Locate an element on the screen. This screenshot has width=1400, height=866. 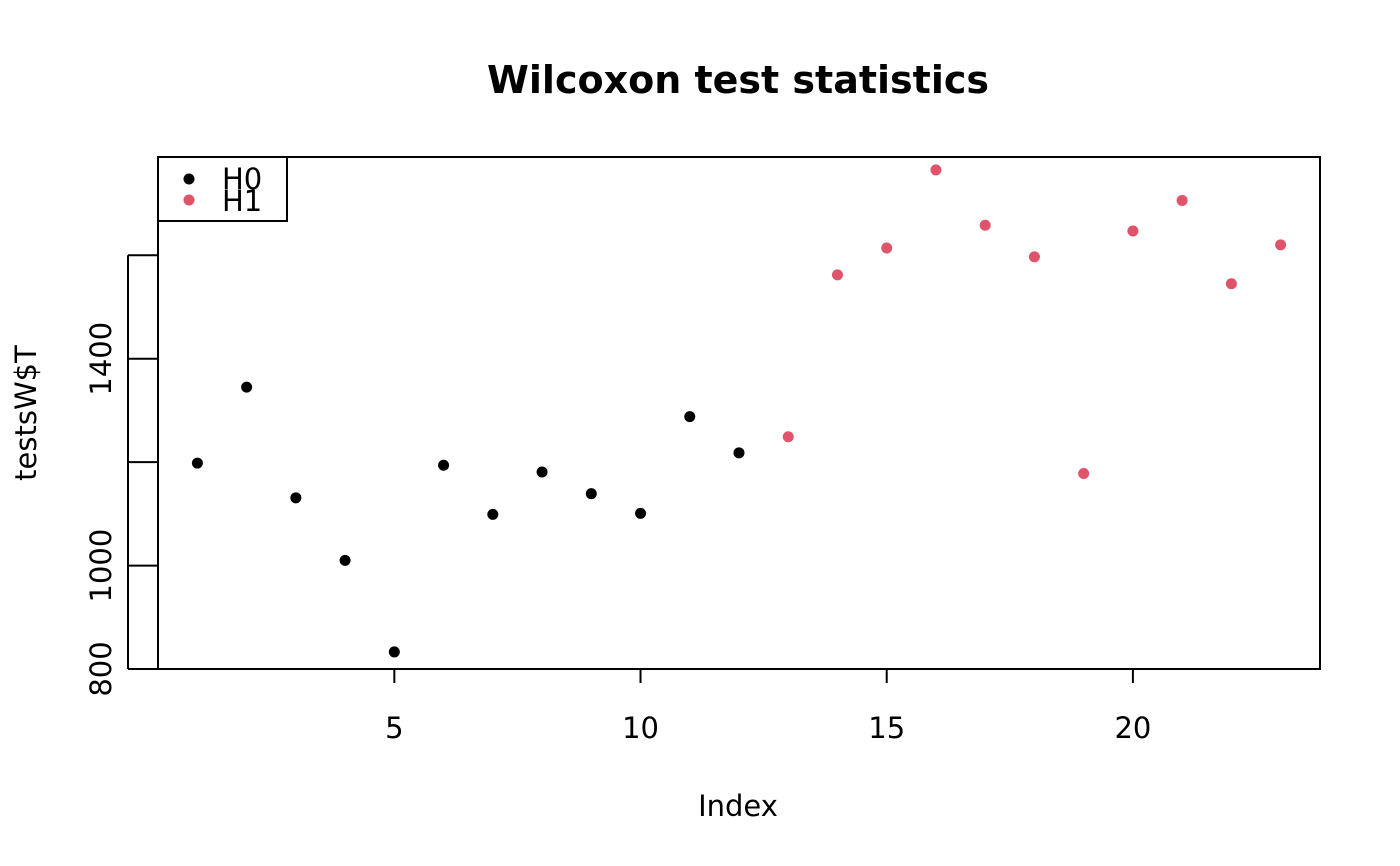
legend-label-h0: H0 is located at coordinates (242, 179).